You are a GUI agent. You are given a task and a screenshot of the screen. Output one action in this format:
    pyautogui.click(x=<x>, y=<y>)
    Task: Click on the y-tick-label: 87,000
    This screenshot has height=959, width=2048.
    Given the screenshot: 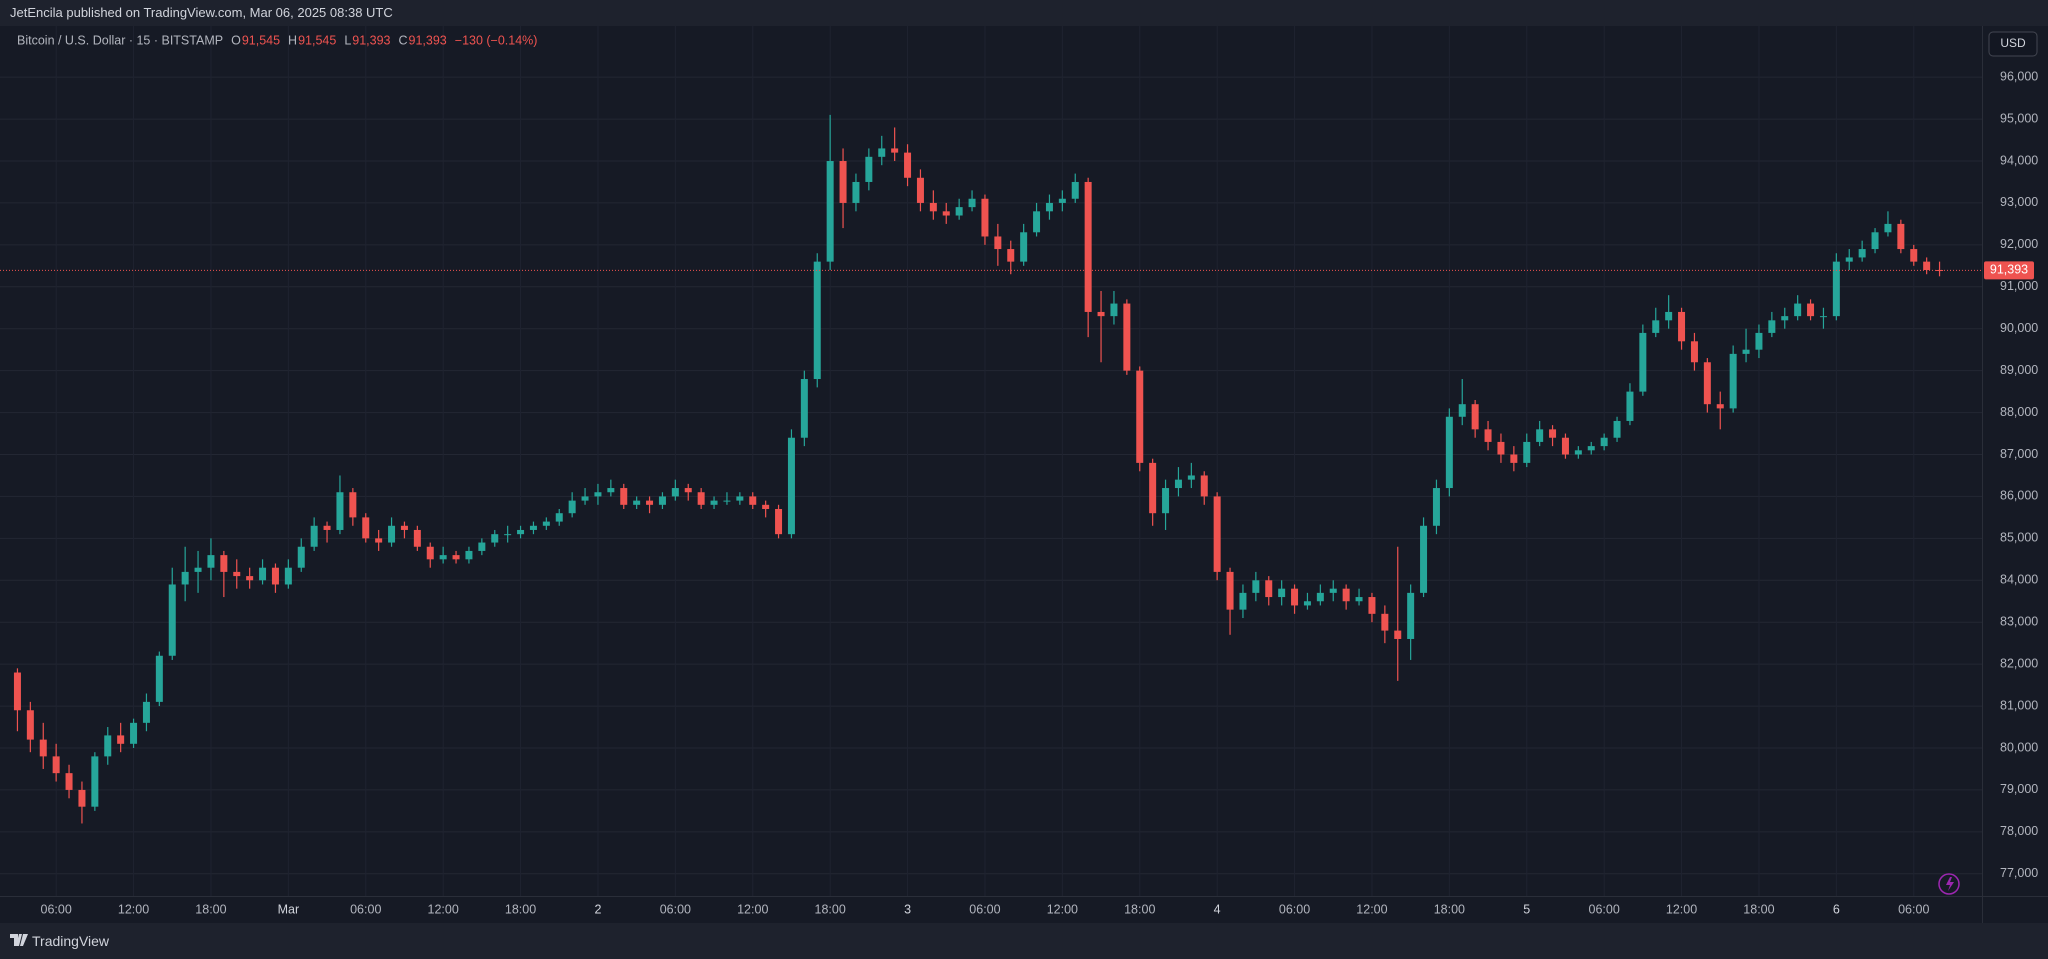 What is the action you would take?
    pyautogui.click(x=2019, y=454)
    